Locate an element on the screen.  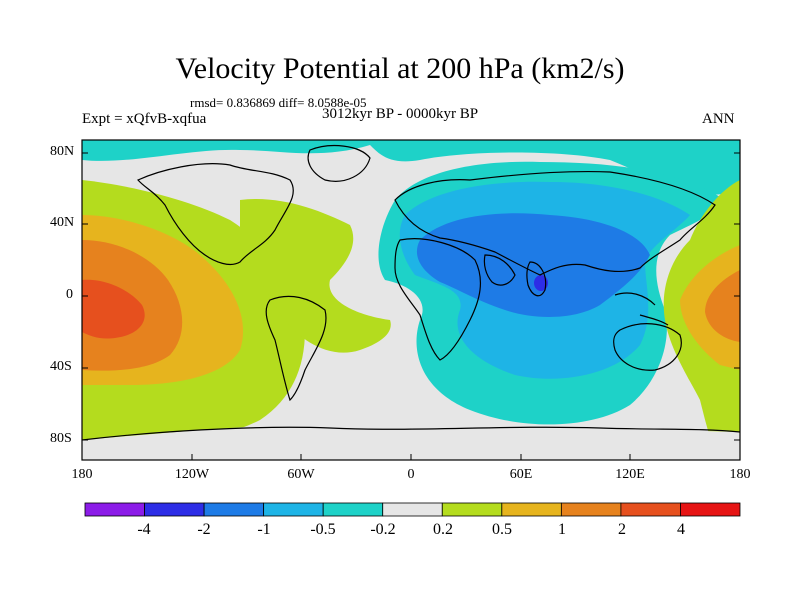
lat-label-40n: 40N is located at coordinates (62, 222).